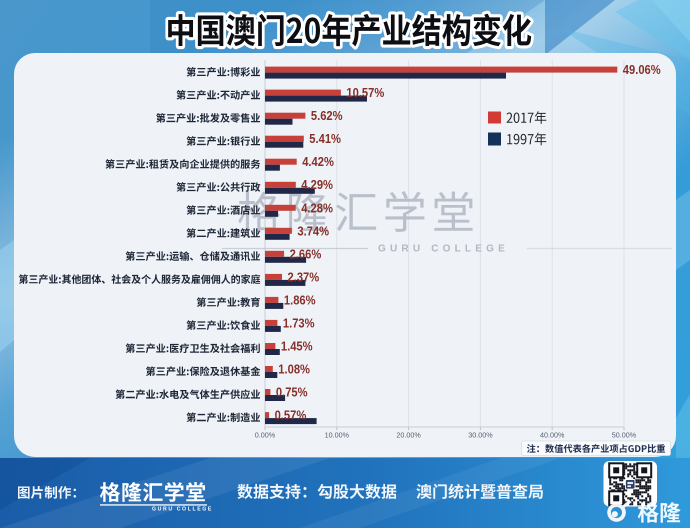  What do you see at coordinates (642, 69) in the screenshot?
I see `svg-text: 49.06%` at bounding box center [642, 69].